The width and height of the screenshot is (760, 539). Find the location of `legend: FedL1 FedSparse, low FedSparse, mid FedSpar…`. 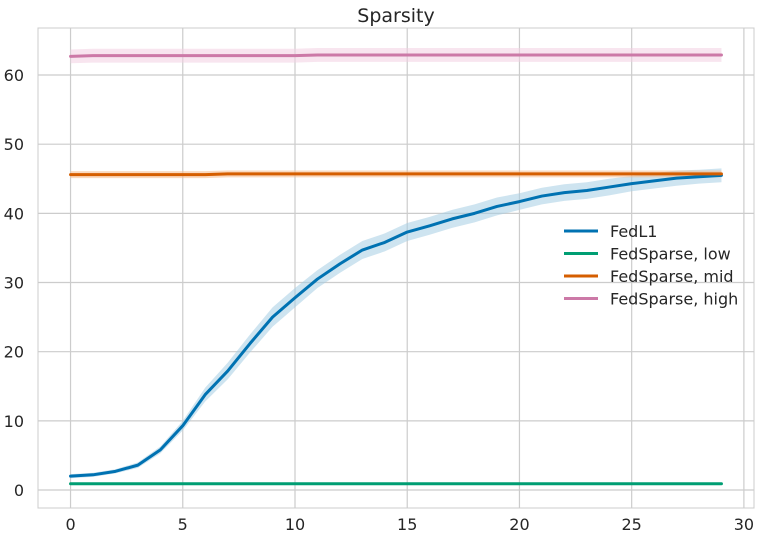

legend: FedL1 FedSparse, low FedSparse, mid FedSpar… is located at coordinates (651, 265).